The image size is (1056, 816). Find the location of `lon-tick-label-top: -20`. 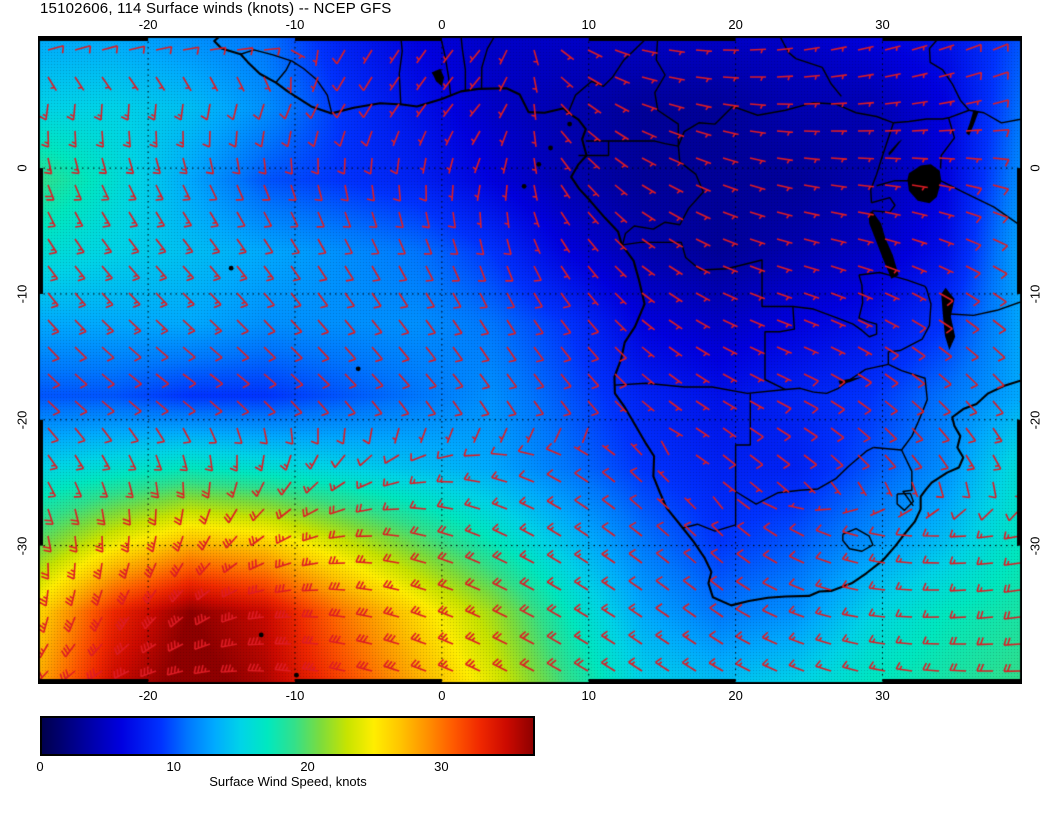

lon-tick-label-top: -20 is located at coordinates (148, 24).